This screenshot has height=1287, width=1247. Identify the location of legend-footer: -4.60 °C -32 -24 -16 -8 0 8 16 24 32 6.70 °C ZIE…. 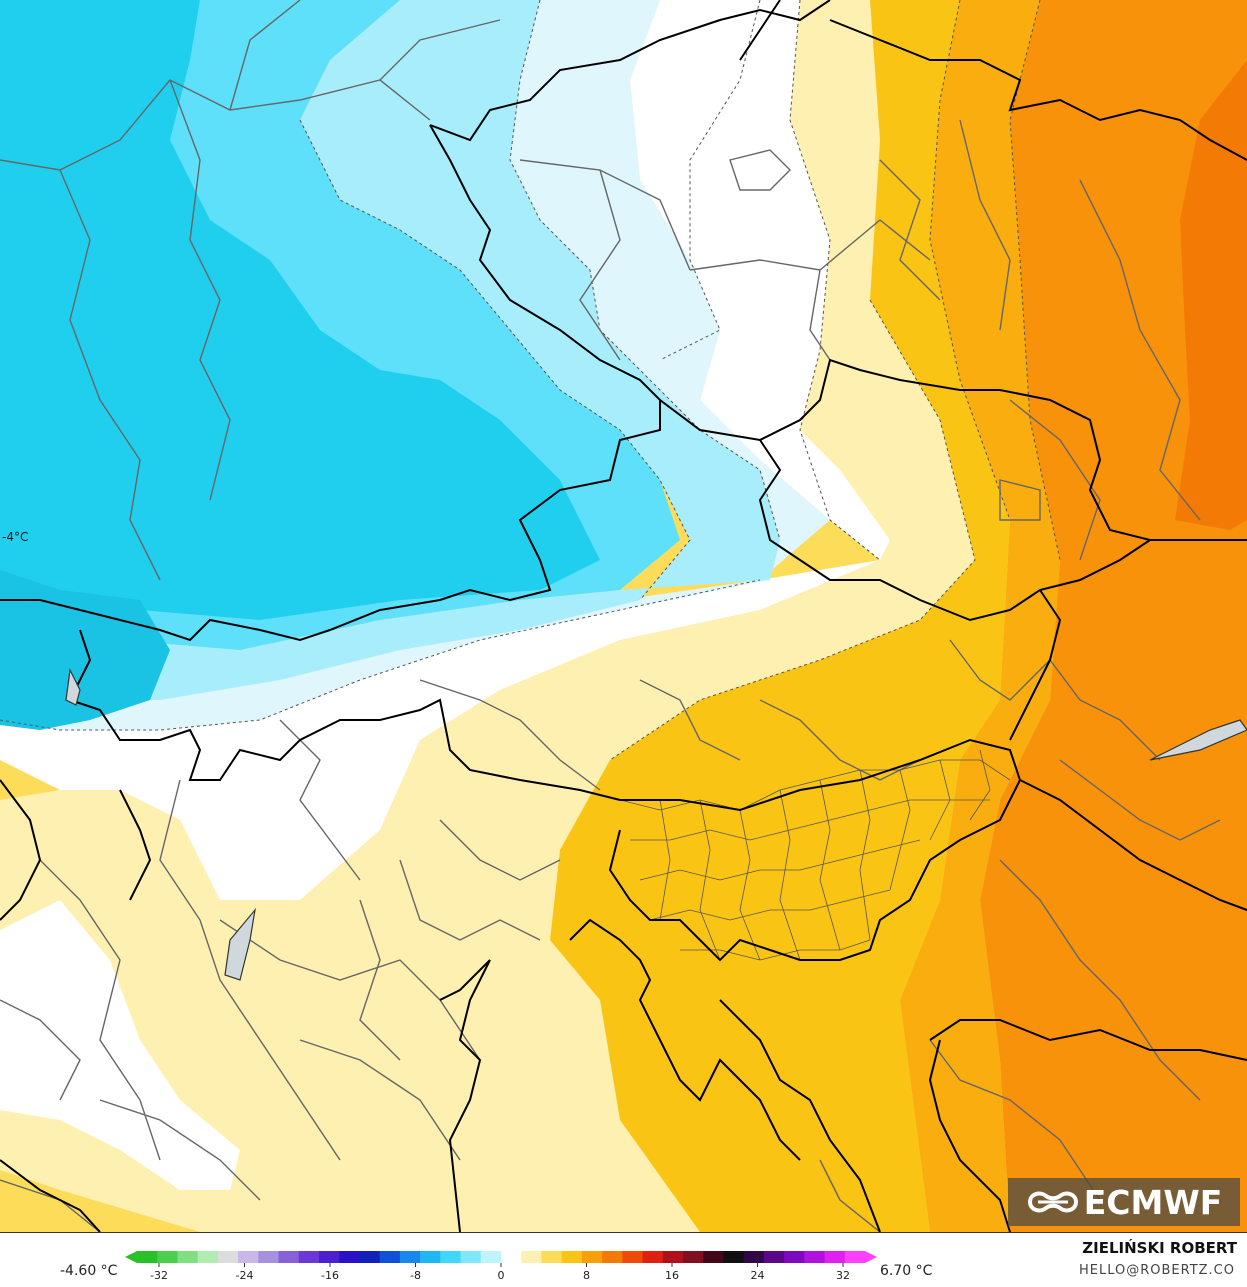
(623, 1260).